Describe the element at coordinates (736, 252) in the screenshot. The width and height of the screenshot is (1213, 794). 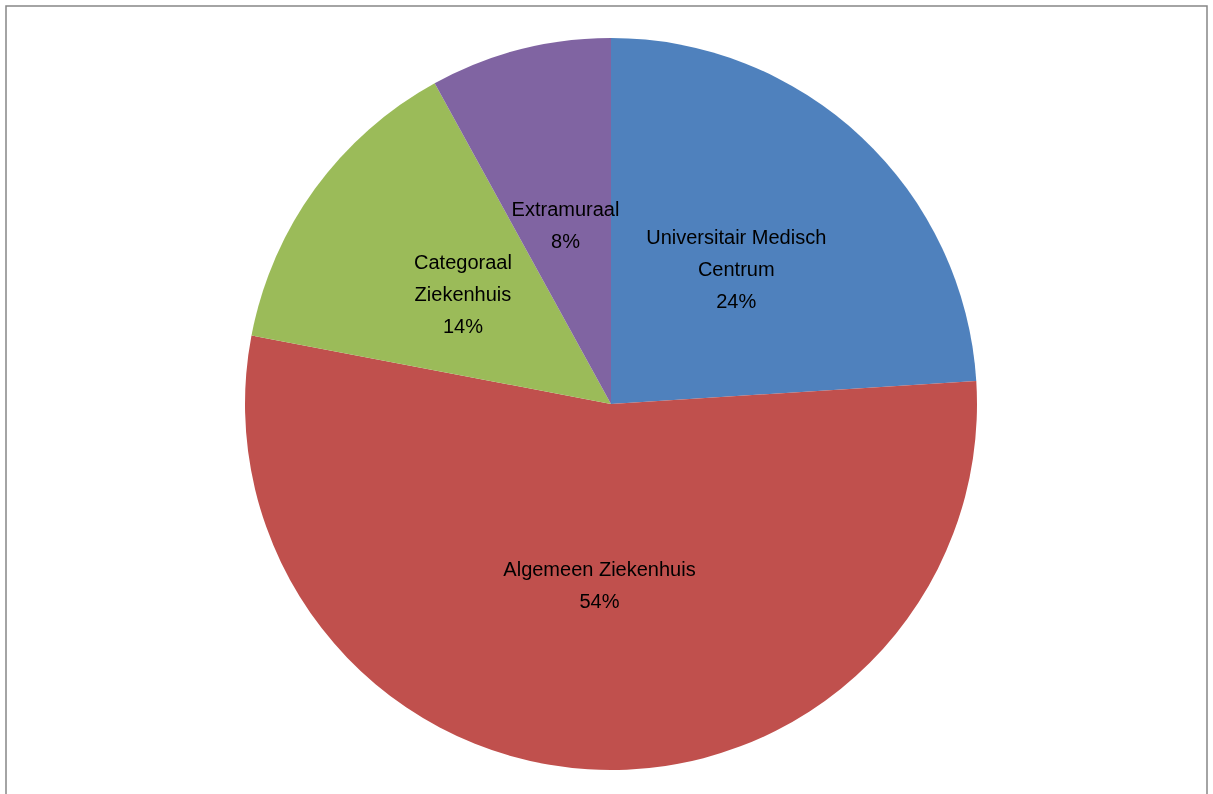
I see `slice-label: Universitair Medisch Centrum` at that location.